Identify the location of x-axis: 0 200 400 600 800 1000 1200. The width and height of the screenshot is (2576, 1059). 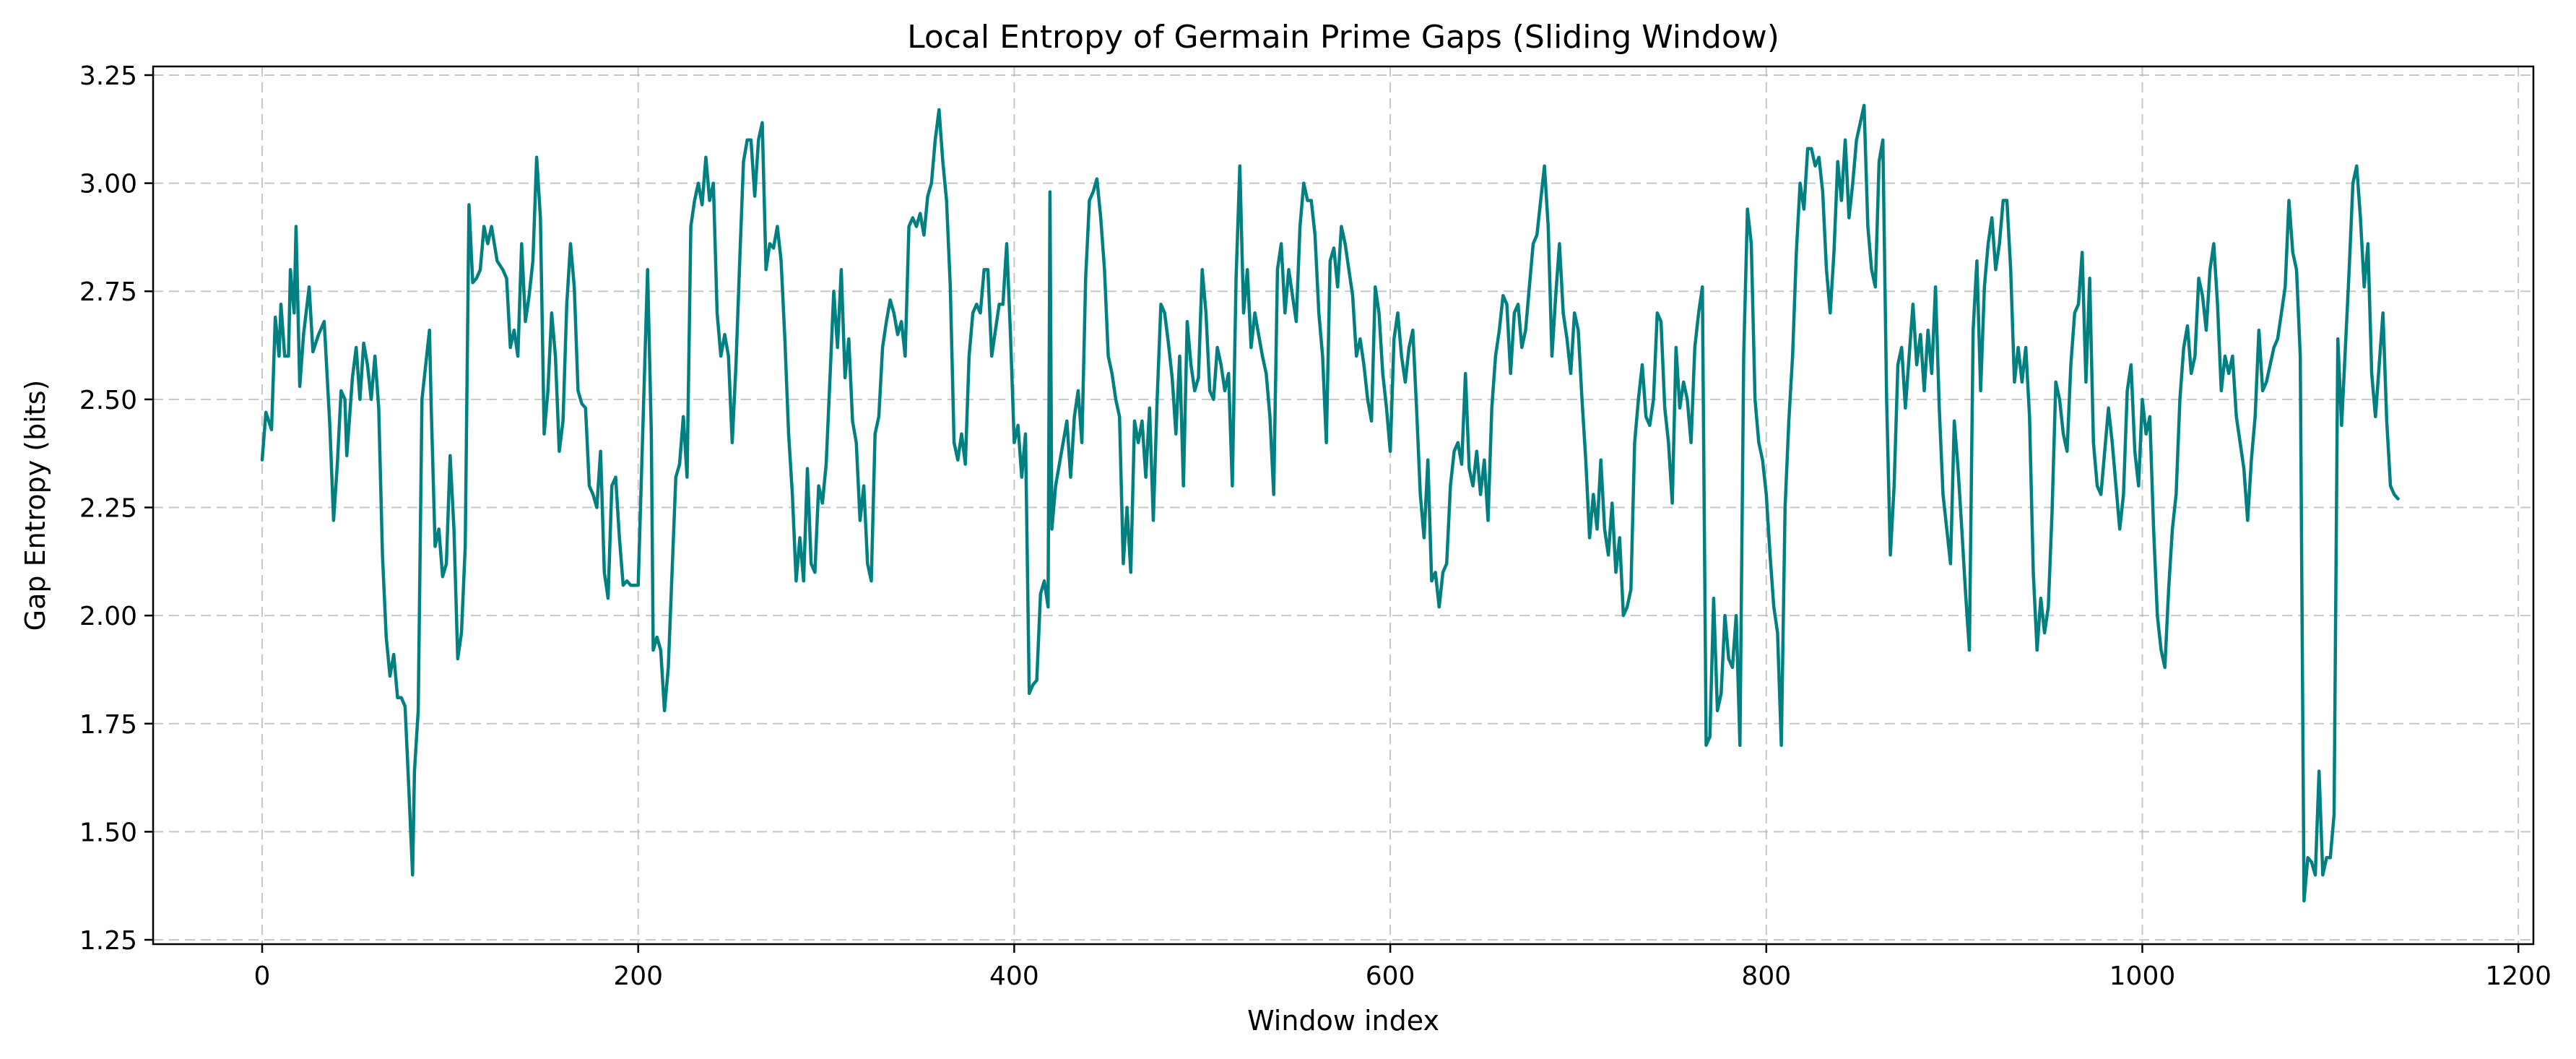
(1402, 967).